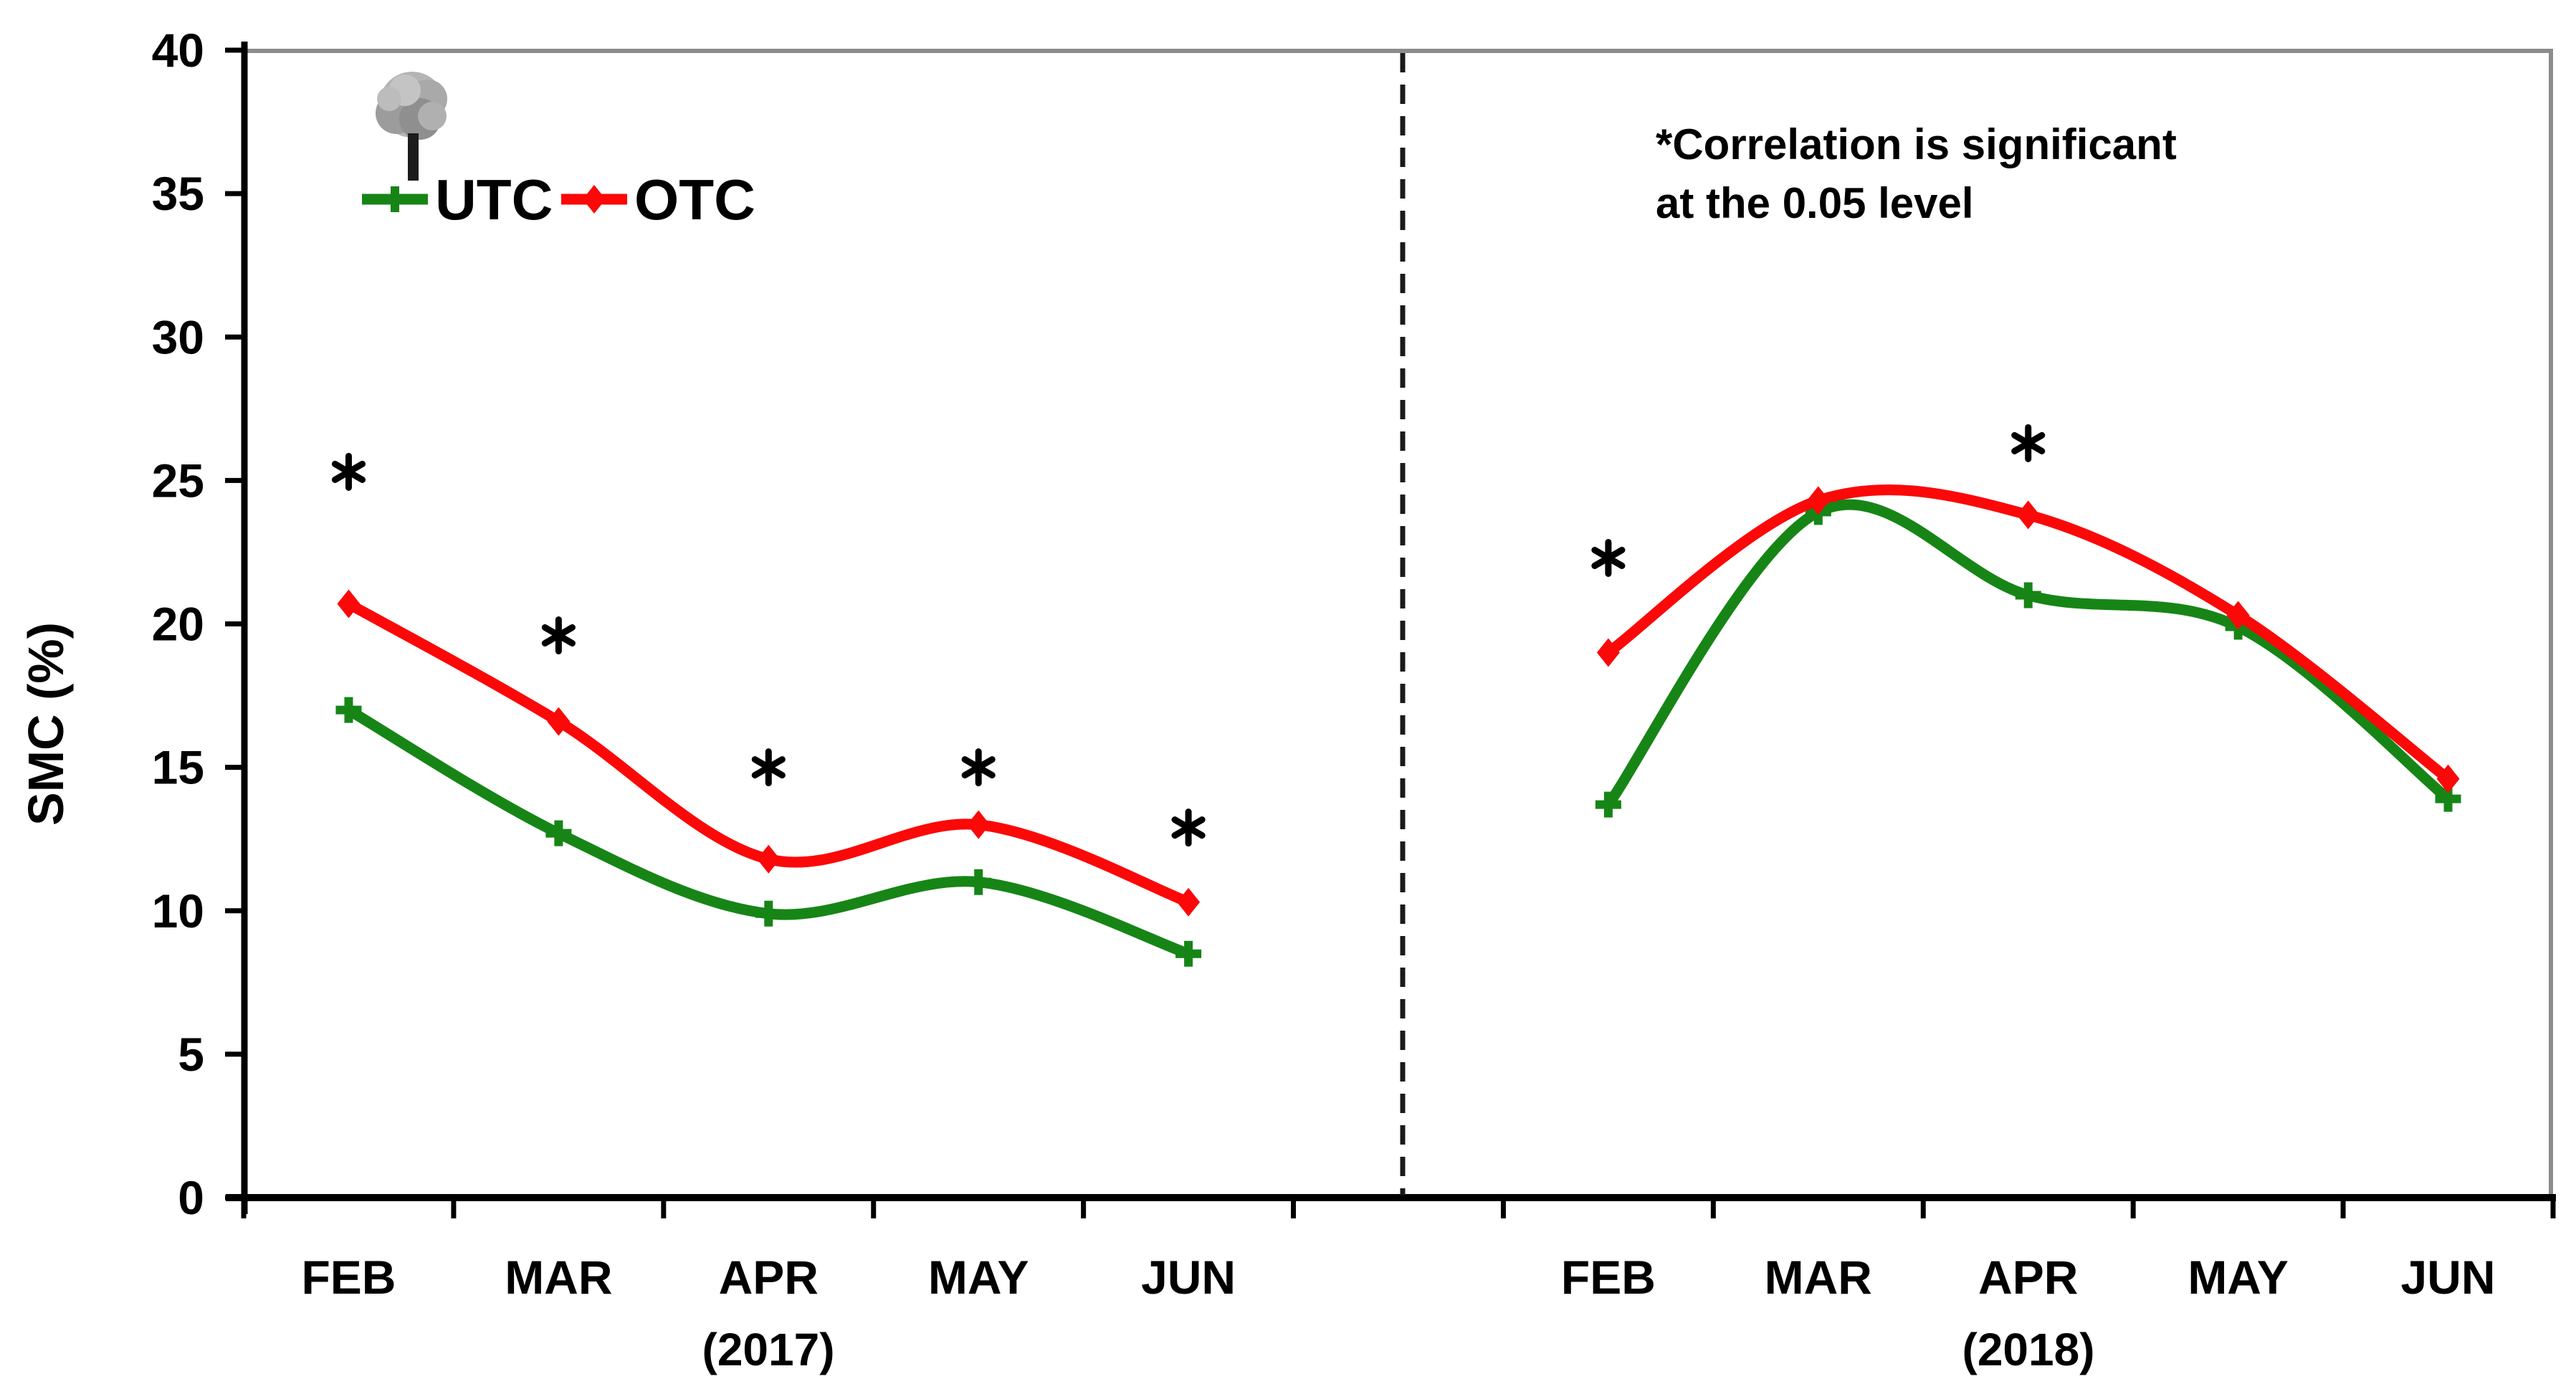 This screenshot has width=2576, height=1394. What do you see at coordinates (191, 1197) in the screenshot?
I see `y-tick-label: 0` at bounding box center [191, 1197].